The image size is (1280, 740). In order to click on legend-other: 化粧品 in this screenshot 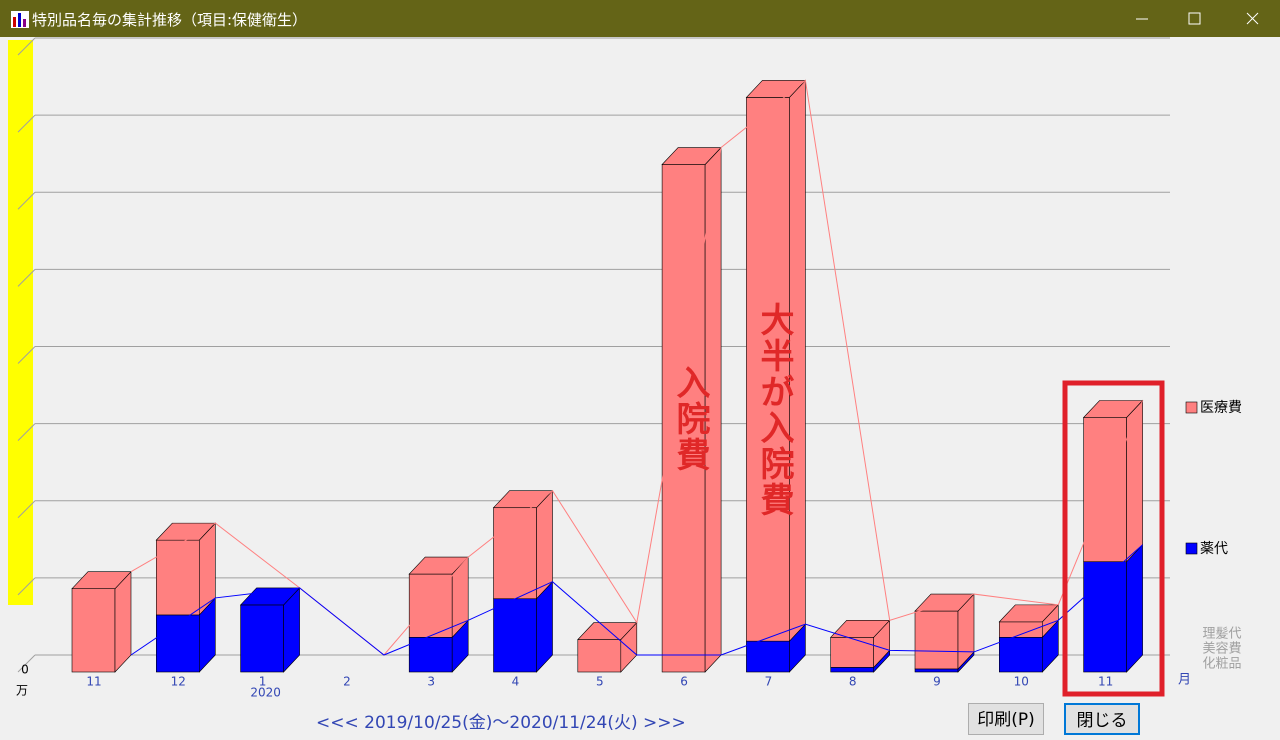, I will do `click(1221, 664)`.